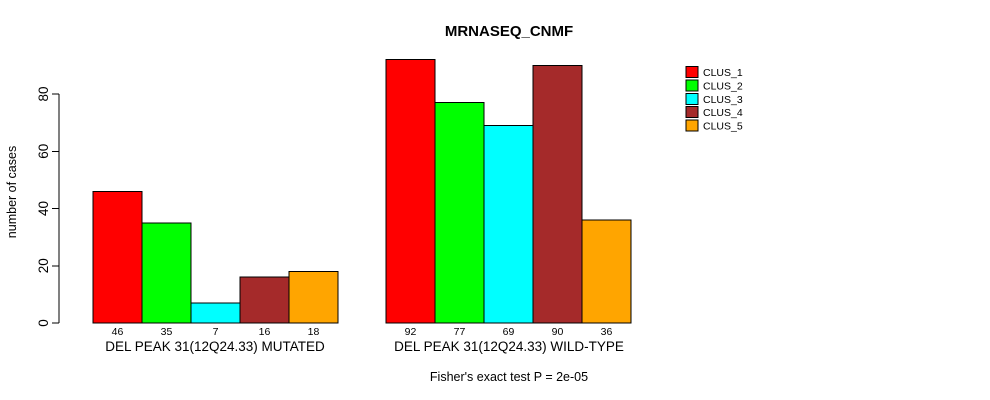 Image resolution: width=990 pixels, height=400 pixels. What do you see at coordinates (215, 313) in the screenshot?
I see `bar-CLUS_3-group1` at bounding box center [215, 313].